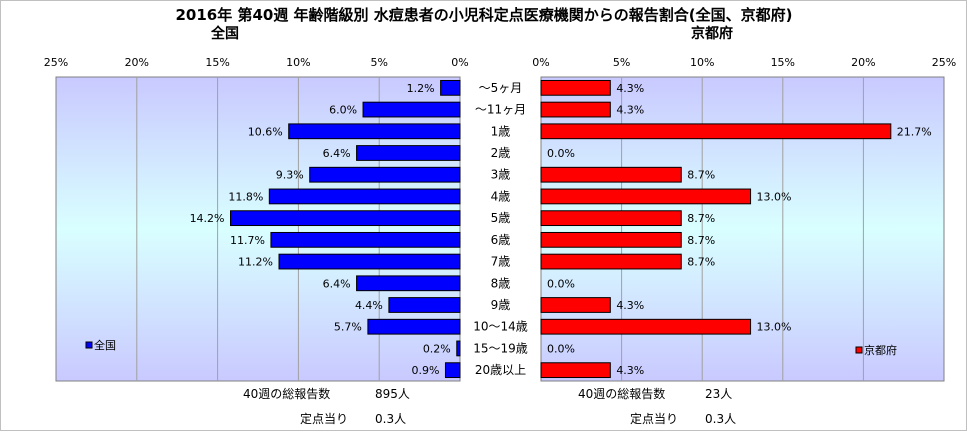 The width and height of the screenshot is (968, 432). What do you see at coordinates (343, 110) in the screenshot?
I see `left-data-label: 6.0%` at bounding box center [343, 110].